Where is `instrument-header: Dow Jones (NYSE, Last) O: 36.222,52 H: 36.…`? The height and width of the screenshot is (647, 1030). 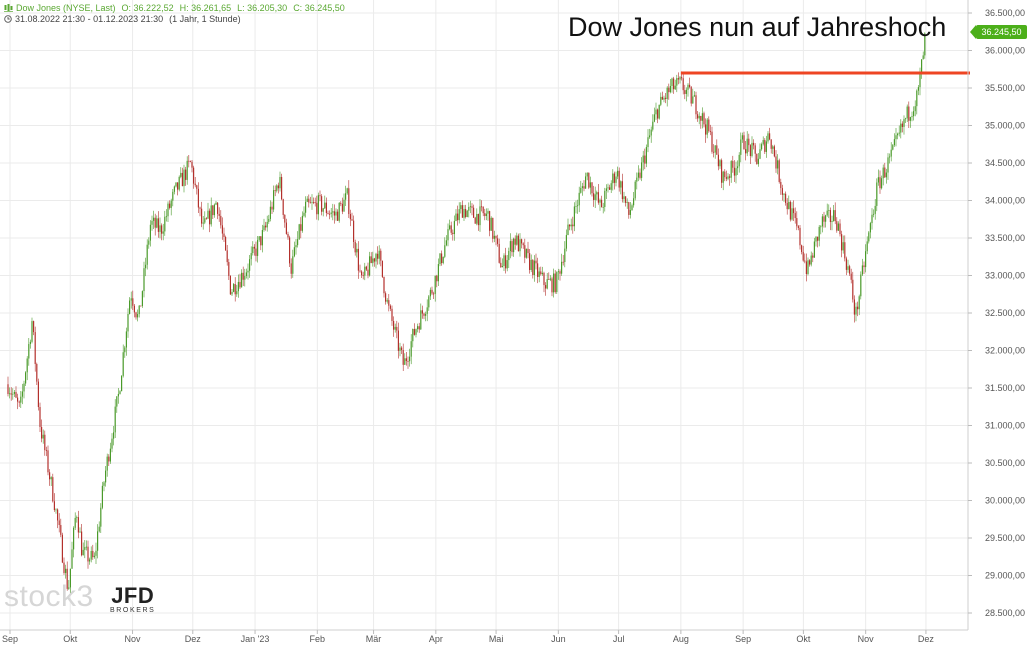
instrument-header: Dow Jones (NYSE, Last) O: 36.222,52 H: 36.… is located at coordinates (174, 8).